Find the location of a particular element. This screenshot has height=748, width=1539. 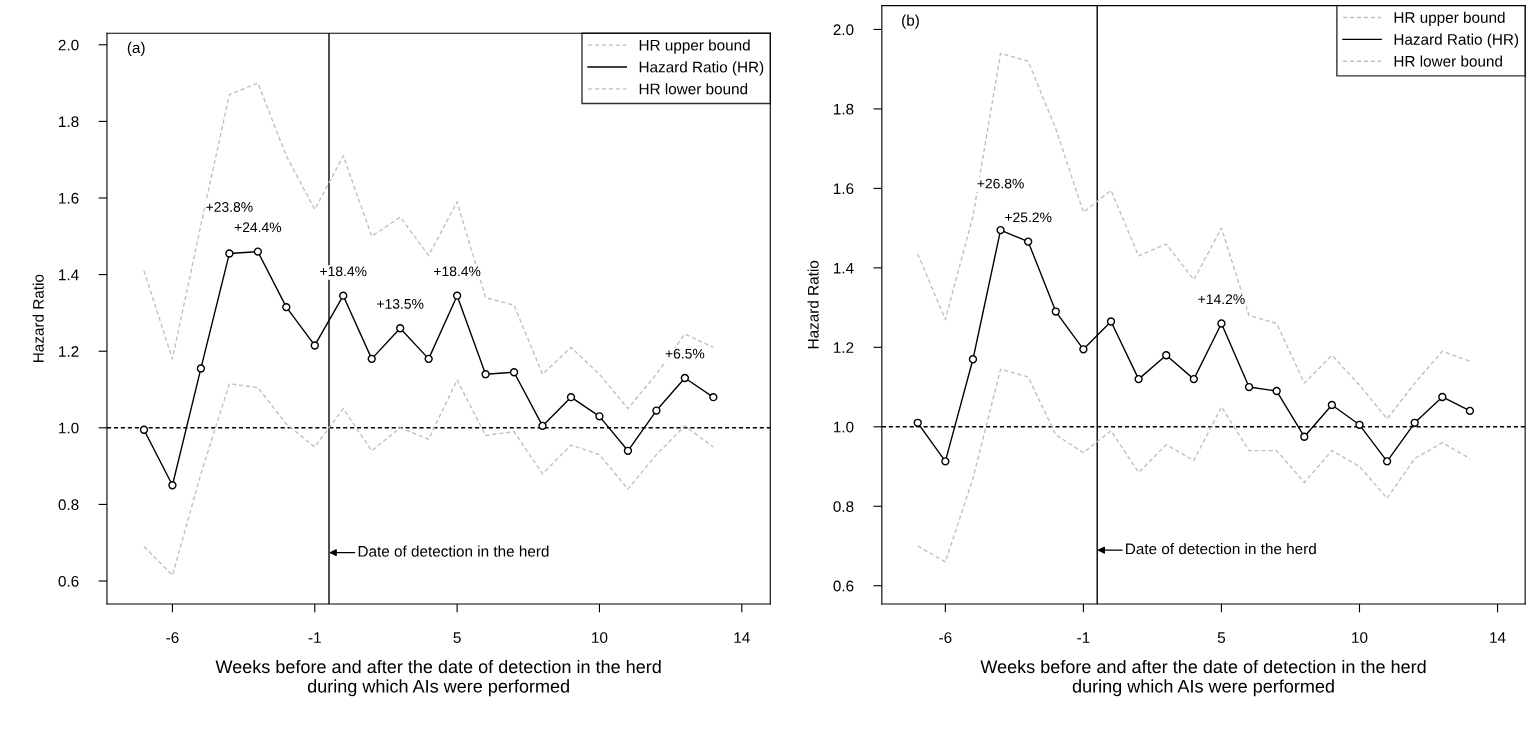

text: (a) is located at coordinates (136, 49).